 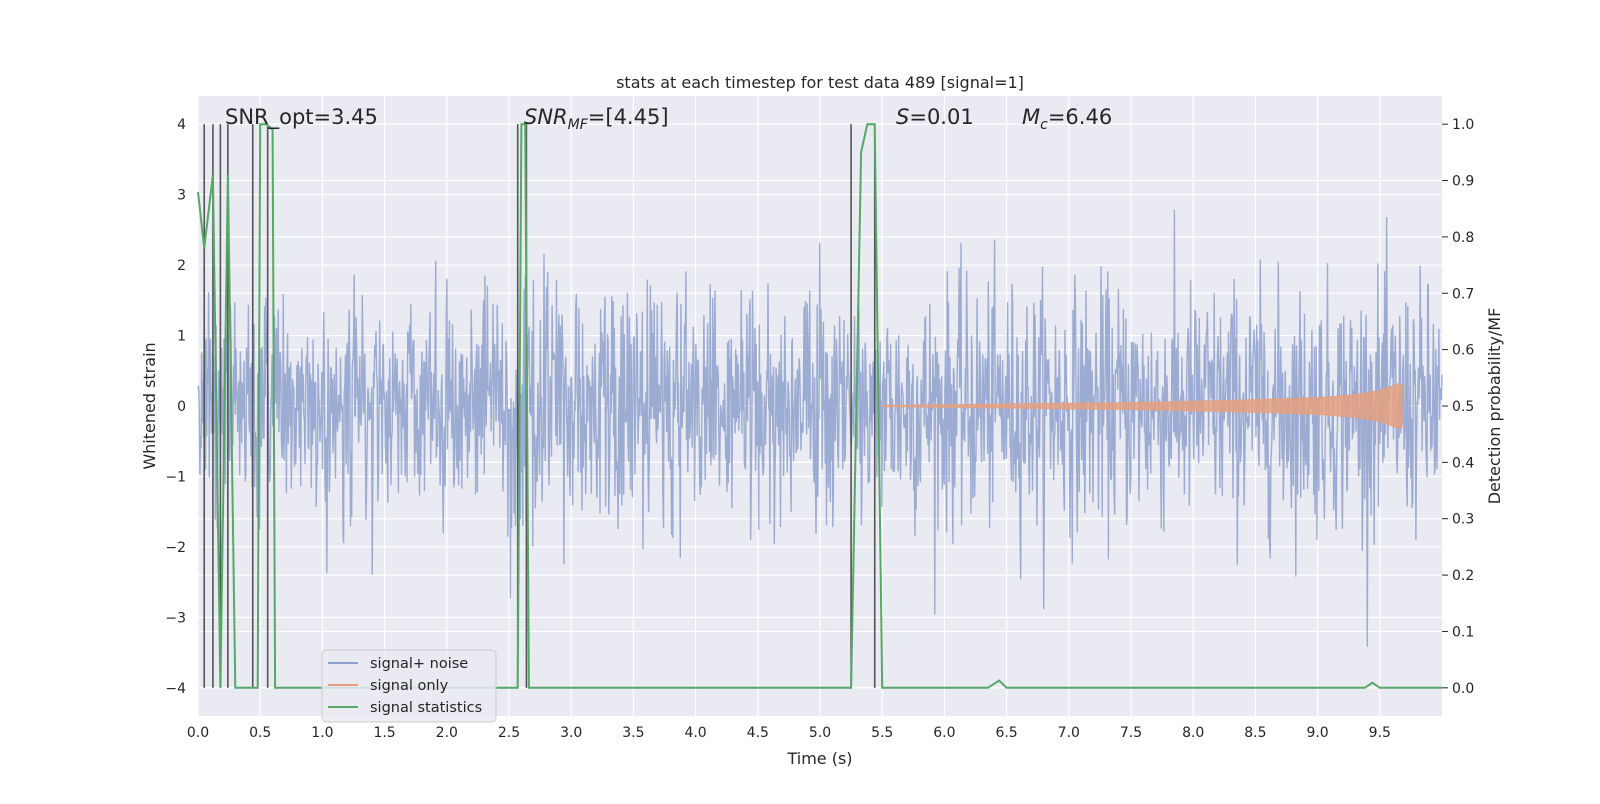 I want to click on y2-tick-label: 0.6, so click(x=1463, y=351).